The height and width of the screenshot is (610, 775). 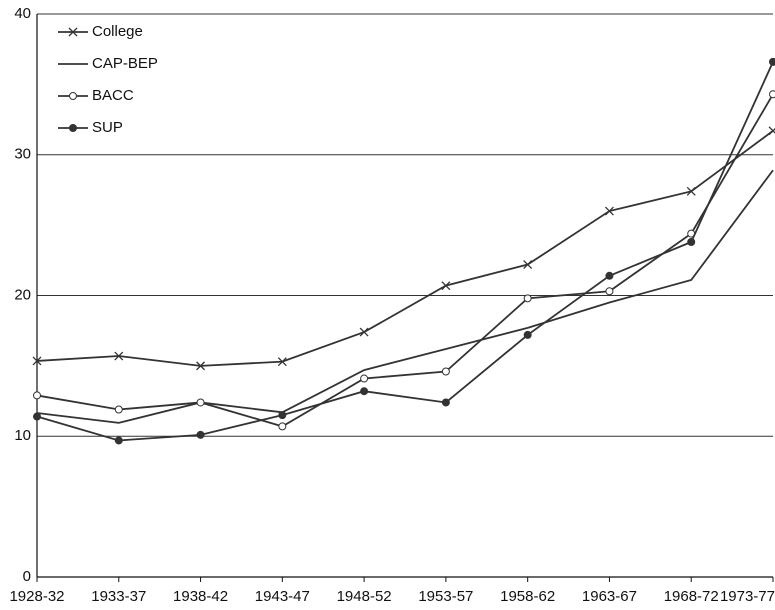 I want to click on legend-label: CAP-BEP, so click(x=125, y=63).